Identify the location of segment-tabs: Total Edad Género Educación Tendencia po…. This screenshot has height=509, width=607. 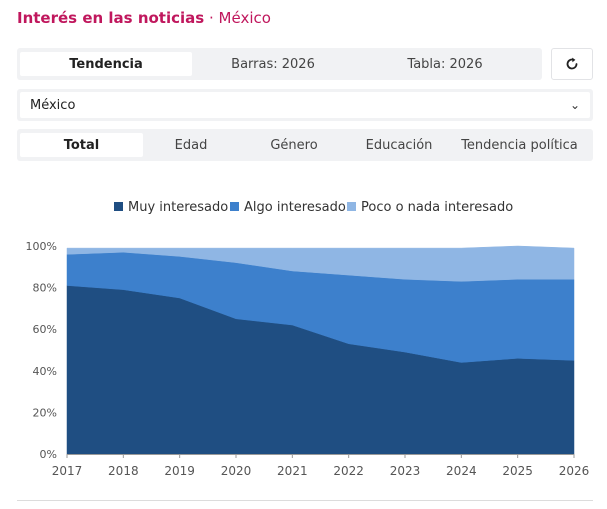
(305, 145).